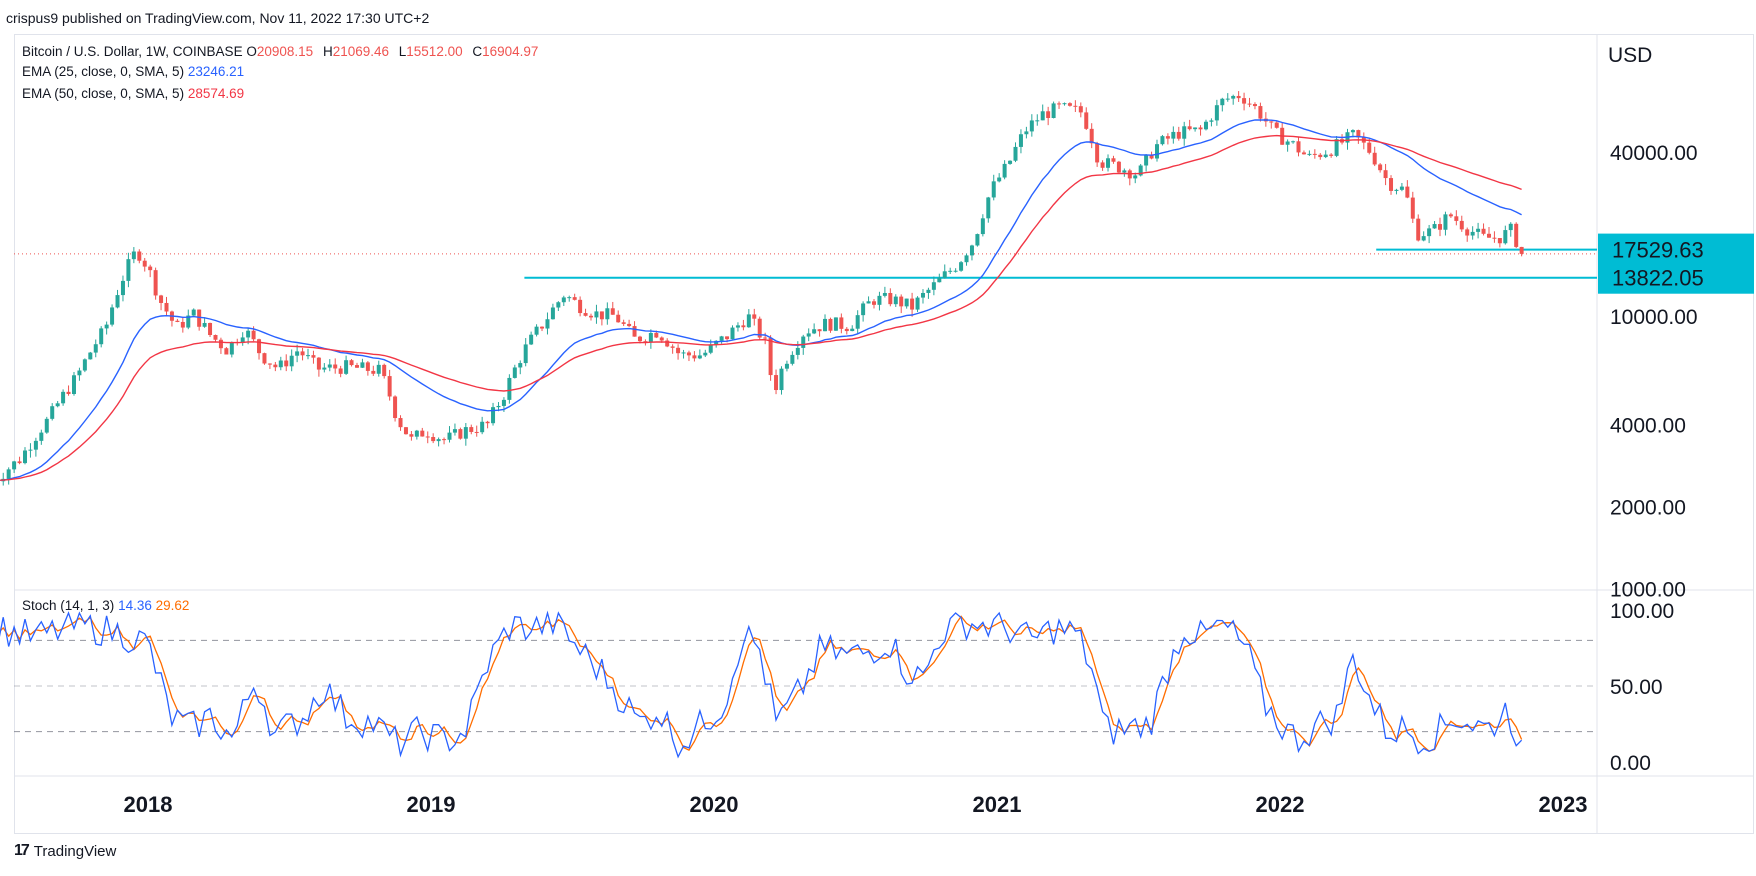  What do you see at coordinates (105, 605) in the screenshot?
I see `stoch-legend: Stoch (14, 1, 3) 14.36 29.62` at bounding box center [105, 605].